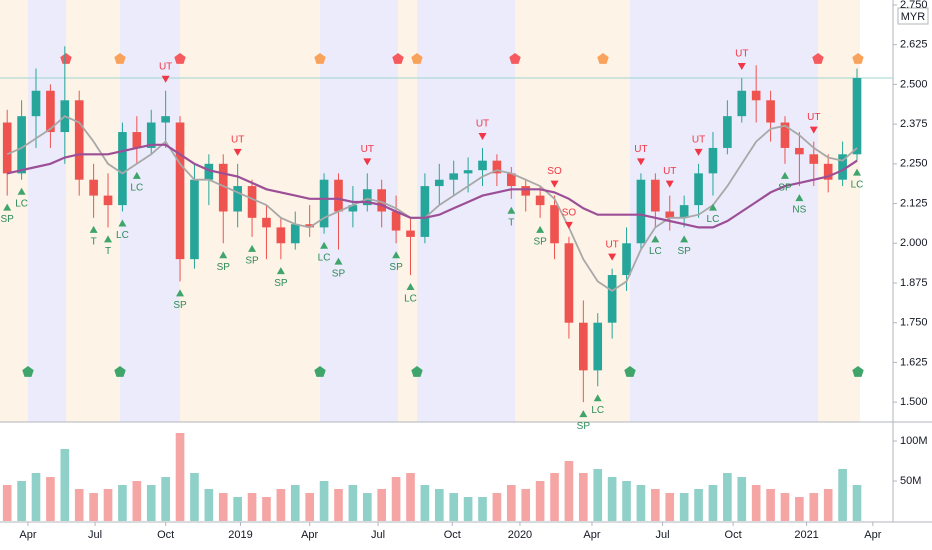  What do you see at coordinates (94, 241) in the screenshot?
I see `signal-label: T` at bounding box center [94, 241].